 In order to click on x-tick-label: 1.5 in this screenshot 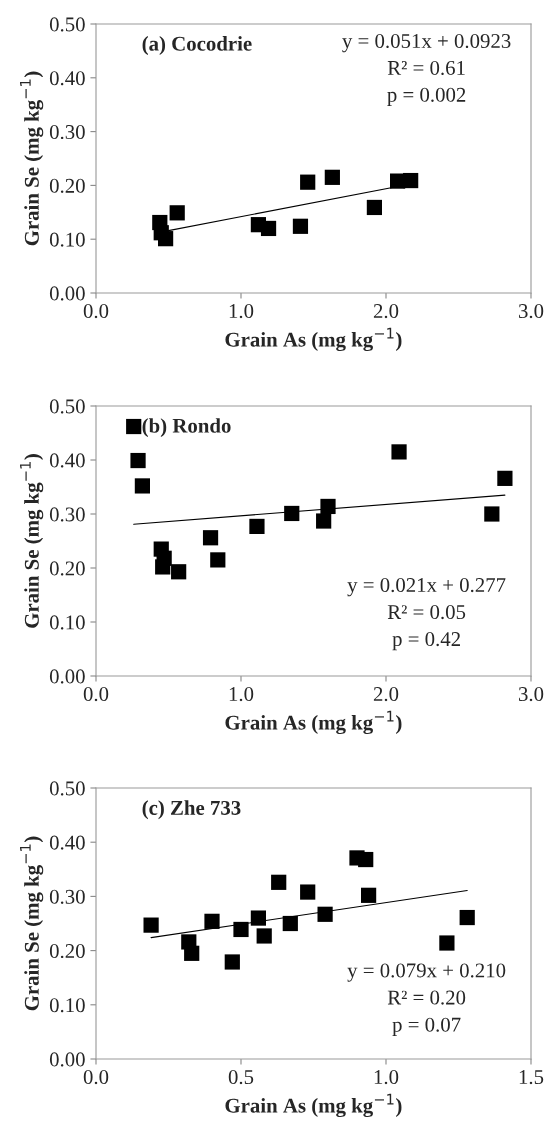, I will do `click(531, 1077)`.